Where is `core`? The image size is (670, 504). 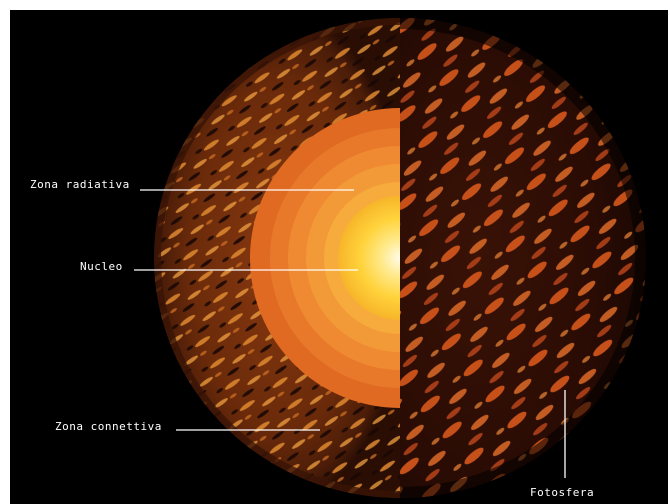 core is located at coordinates (369, 258).